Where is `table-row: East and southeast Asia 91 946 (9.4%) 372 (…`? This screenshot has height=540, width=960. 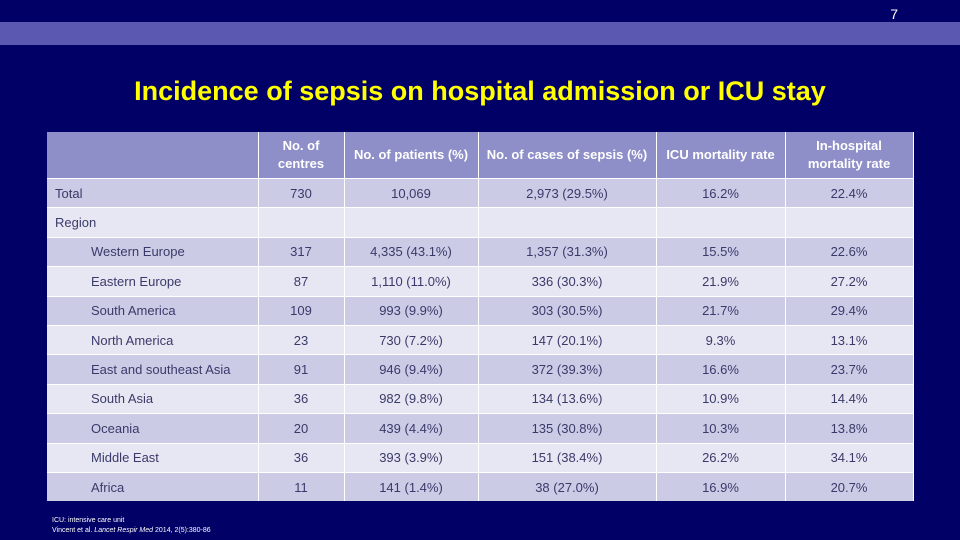 table-row: East and southeast Asia 91 946 (9.4%) 372 (… is located at coordinates (480, 369).